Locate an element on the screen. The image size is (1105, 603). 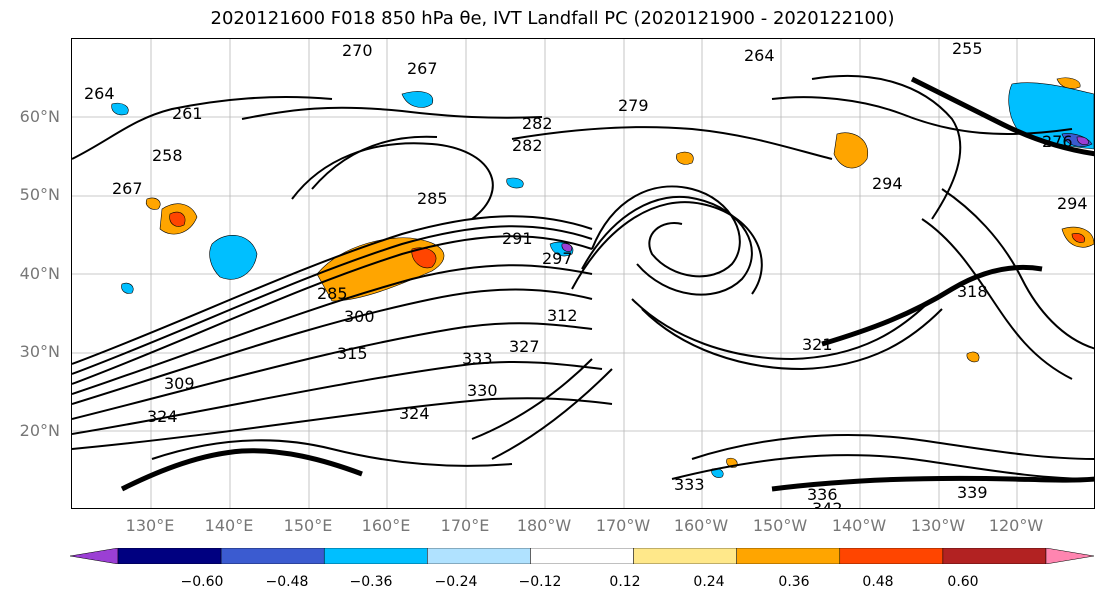
lon-label: 160°W is located at coordinates (701, 525).